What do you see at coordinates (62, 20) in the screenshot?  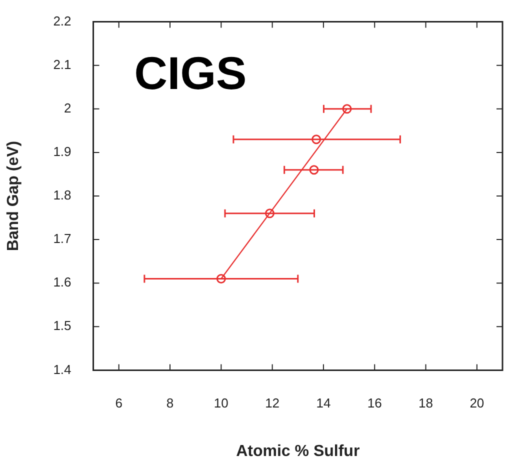 I see `y-tick-label: 2.2` at bounding box center [62, 20].